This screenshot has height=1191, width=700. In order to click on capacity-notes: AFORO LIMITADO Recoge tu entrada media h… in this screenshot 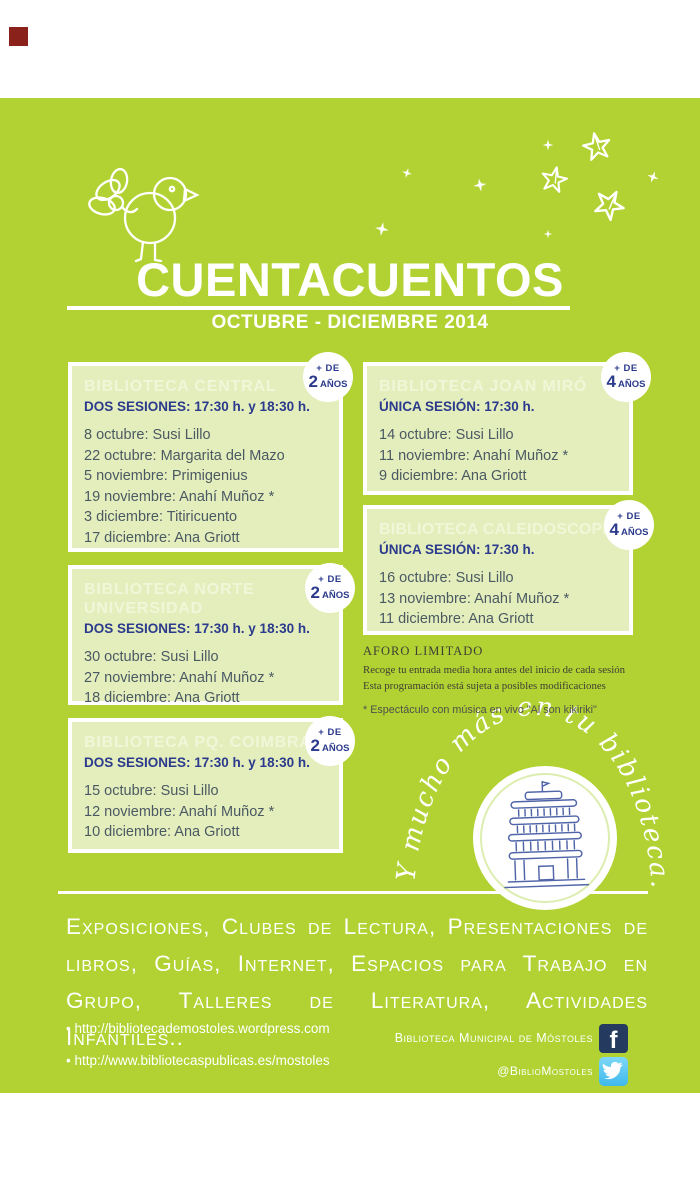, I will do `click(518, 680)`.